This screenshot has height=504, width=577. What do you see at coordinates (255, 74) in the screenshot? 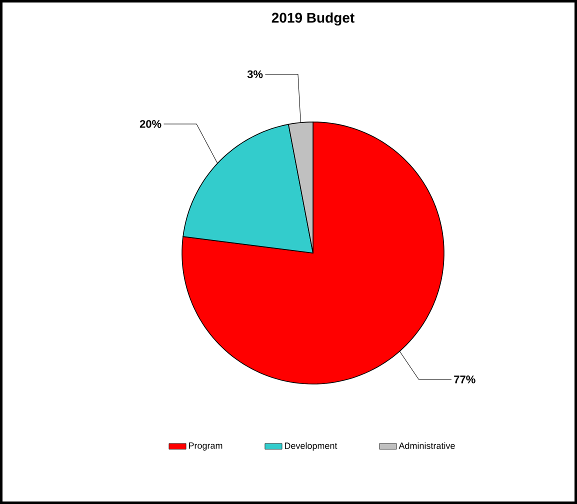
I see `data-label: 3%` at bounding box center [255, 74].